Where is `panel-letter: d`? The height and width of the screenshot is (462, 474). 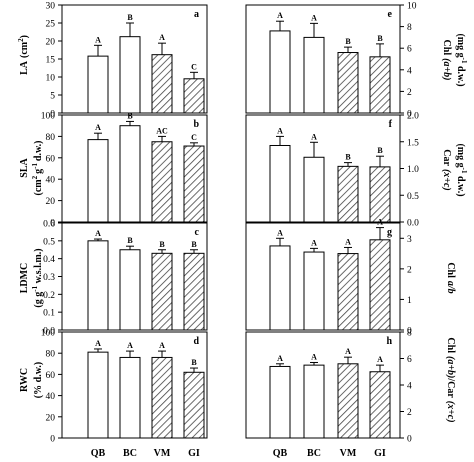
panel-letter: d is located at coordinates (196, 341).